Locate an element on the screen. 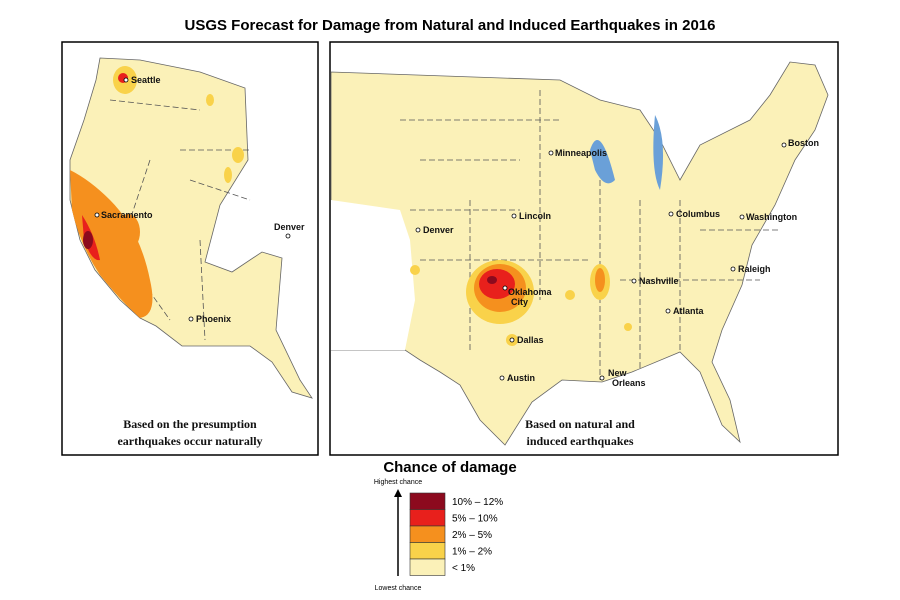 The image size is (900, 600). city-label: Washington is located at coordinates (771, 217).